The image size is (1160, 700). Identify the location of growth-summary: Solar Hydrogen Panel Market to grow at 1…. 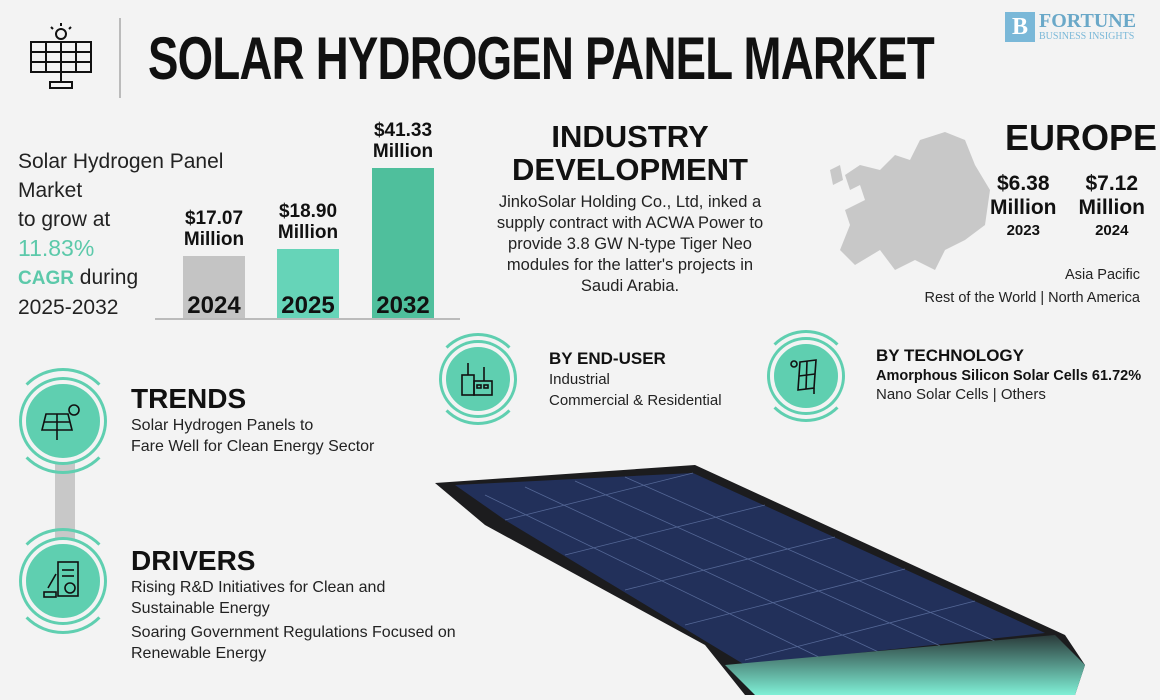
(120, 234).